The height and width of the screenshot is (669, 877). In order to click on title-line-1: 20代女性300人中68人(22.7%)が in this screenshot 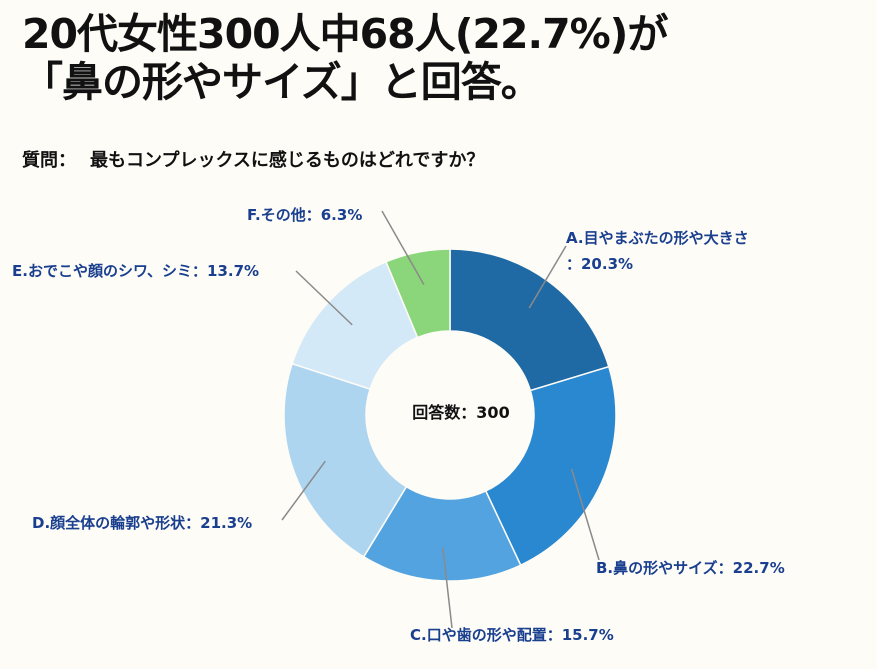, I will do `click(345, 34)`.